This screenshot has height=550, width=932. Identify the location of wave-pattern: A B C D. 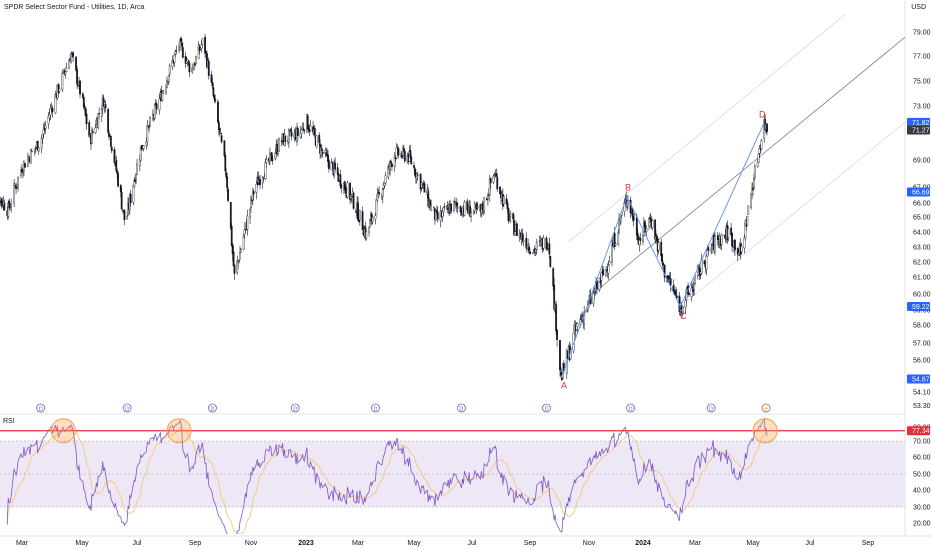
(663, 250).